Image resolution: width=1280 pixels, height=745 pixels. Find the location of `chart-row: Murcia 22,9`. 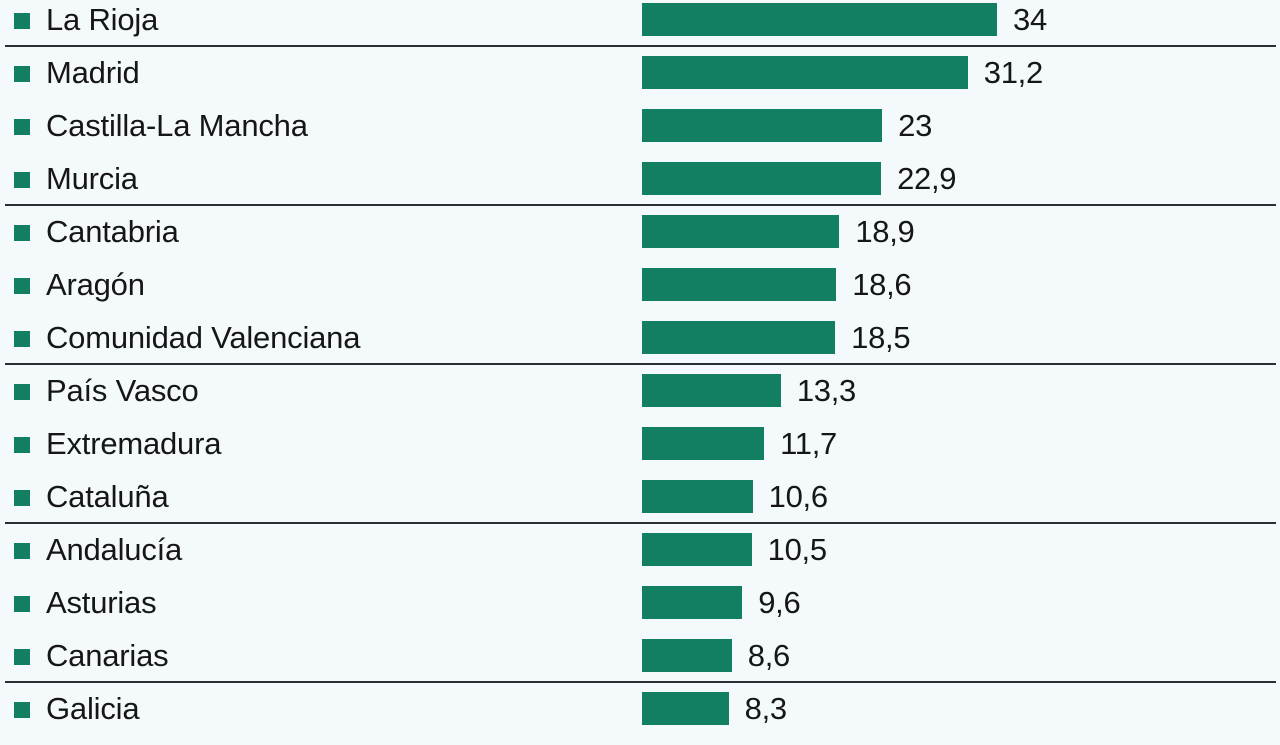

chart-row: Murcia 22,9 is located at coordinates (640, 188).